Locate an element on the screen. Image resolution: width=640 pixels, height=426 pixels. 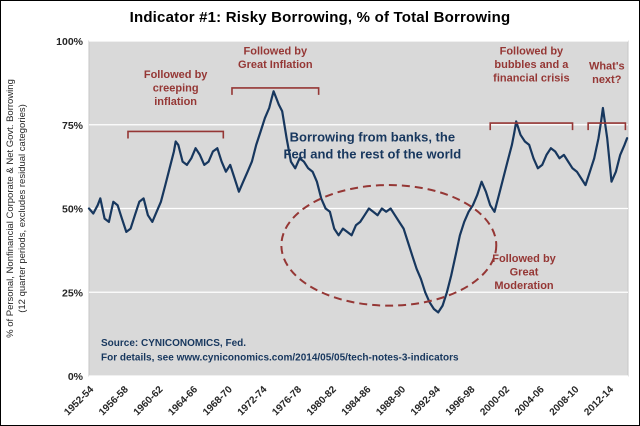
x-tick-label: 2000-02 is located at coordinates (495, 401).